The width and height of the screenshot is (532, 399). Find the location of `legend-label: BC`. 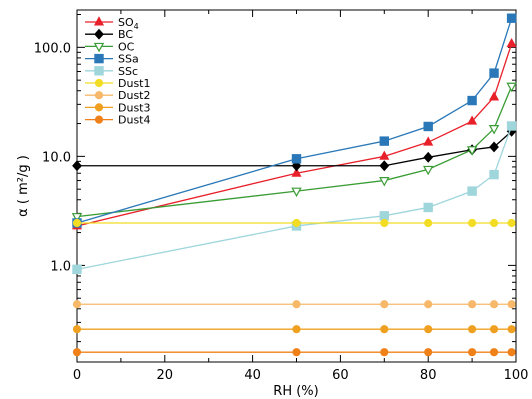

legend-label: BC is located at coordinates (125, 34).